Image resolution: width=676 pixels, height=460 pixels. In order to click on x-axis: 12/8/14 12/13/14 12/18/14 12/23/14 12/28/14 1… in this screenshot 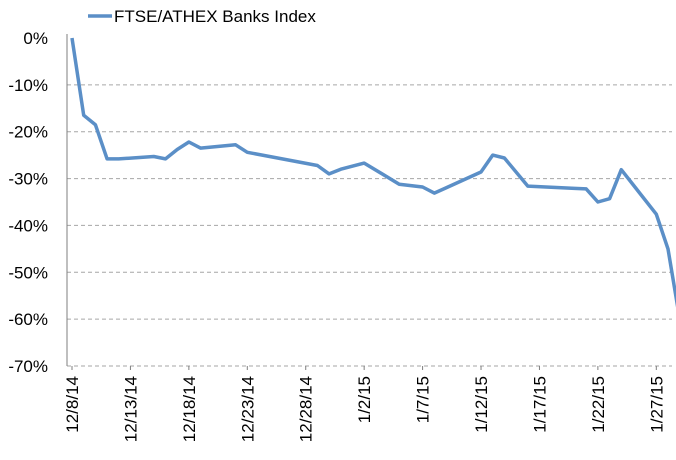, I will do `click(364, 404)`.